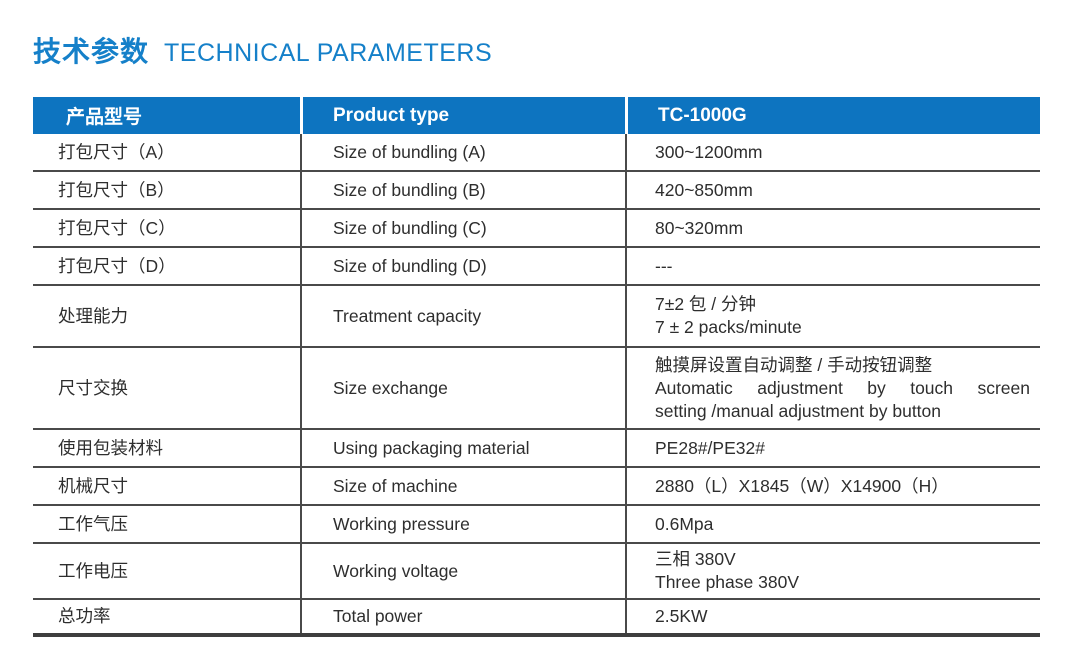 The width and height of the screenshot is (1080, 662). I want to click on param-value: 2880（L）X1845（W）X14900（H）, so click(832, 486).